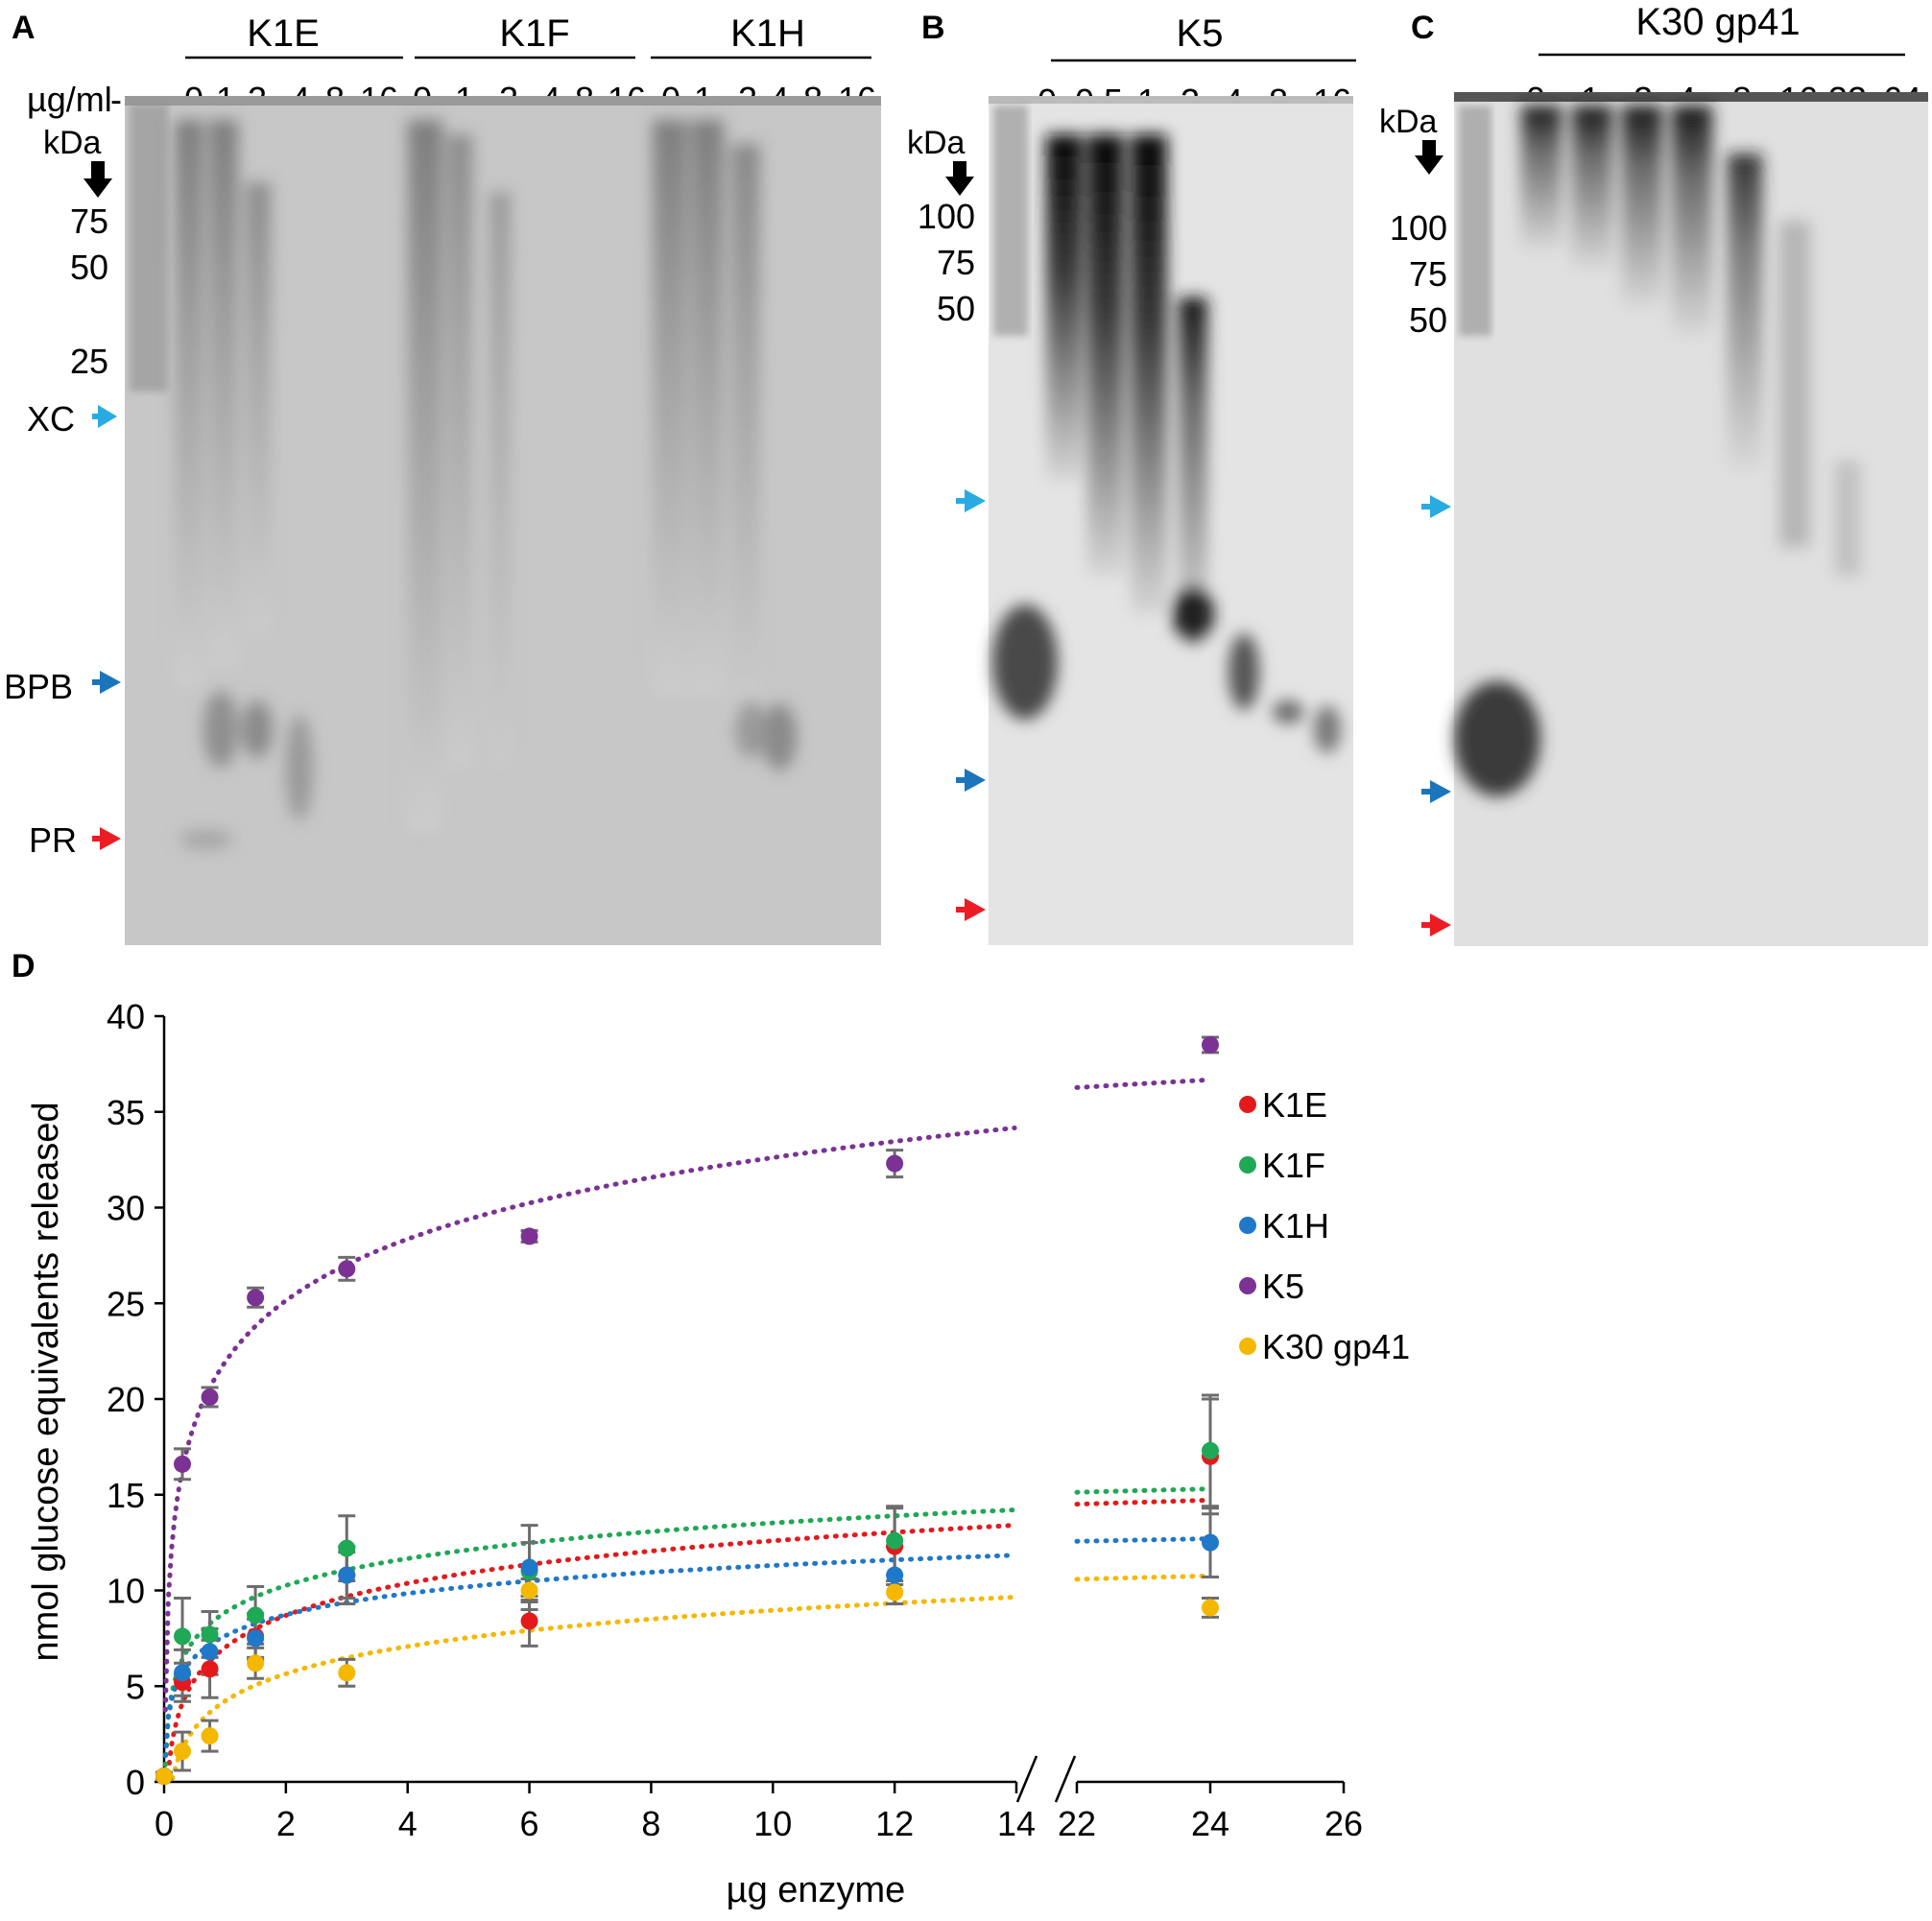 This screenshot has height=1921, width=1932. I want to click on y-tick-label: 35, so click(126, 1112).